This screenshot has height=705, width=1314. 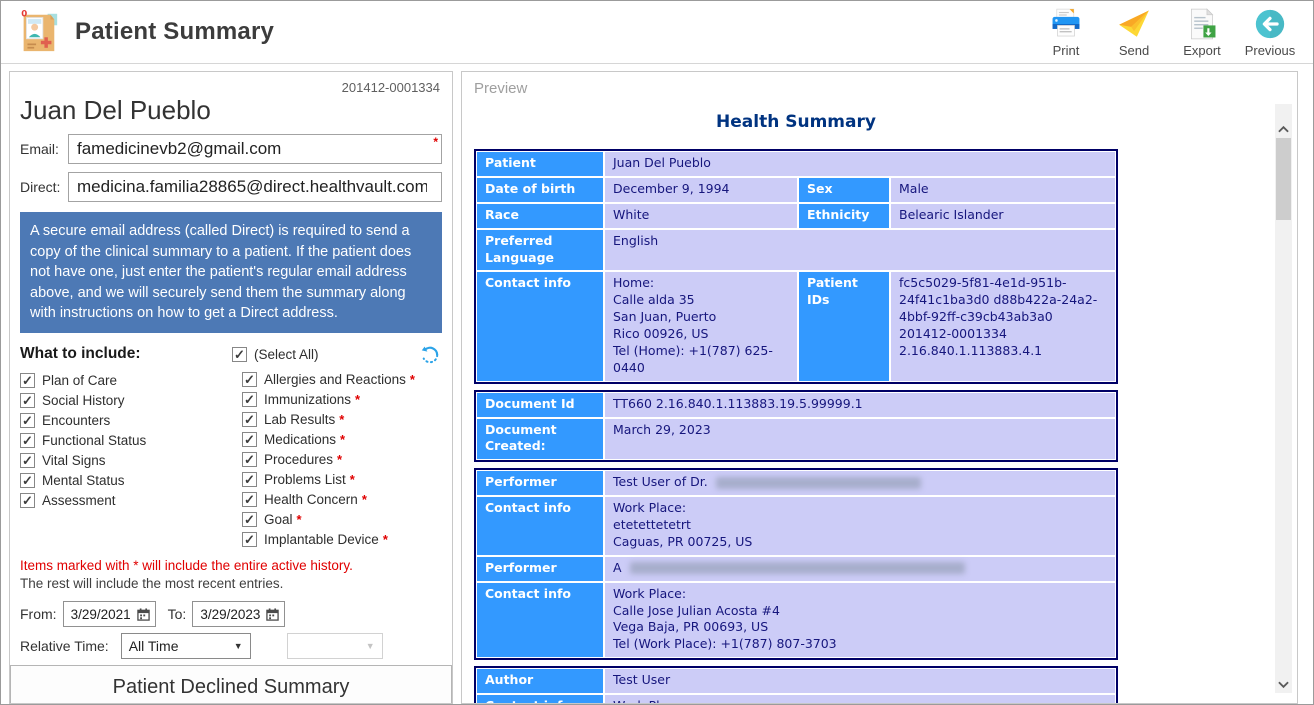 I want to click on send-button: Send, so click(x=1134, y=32).